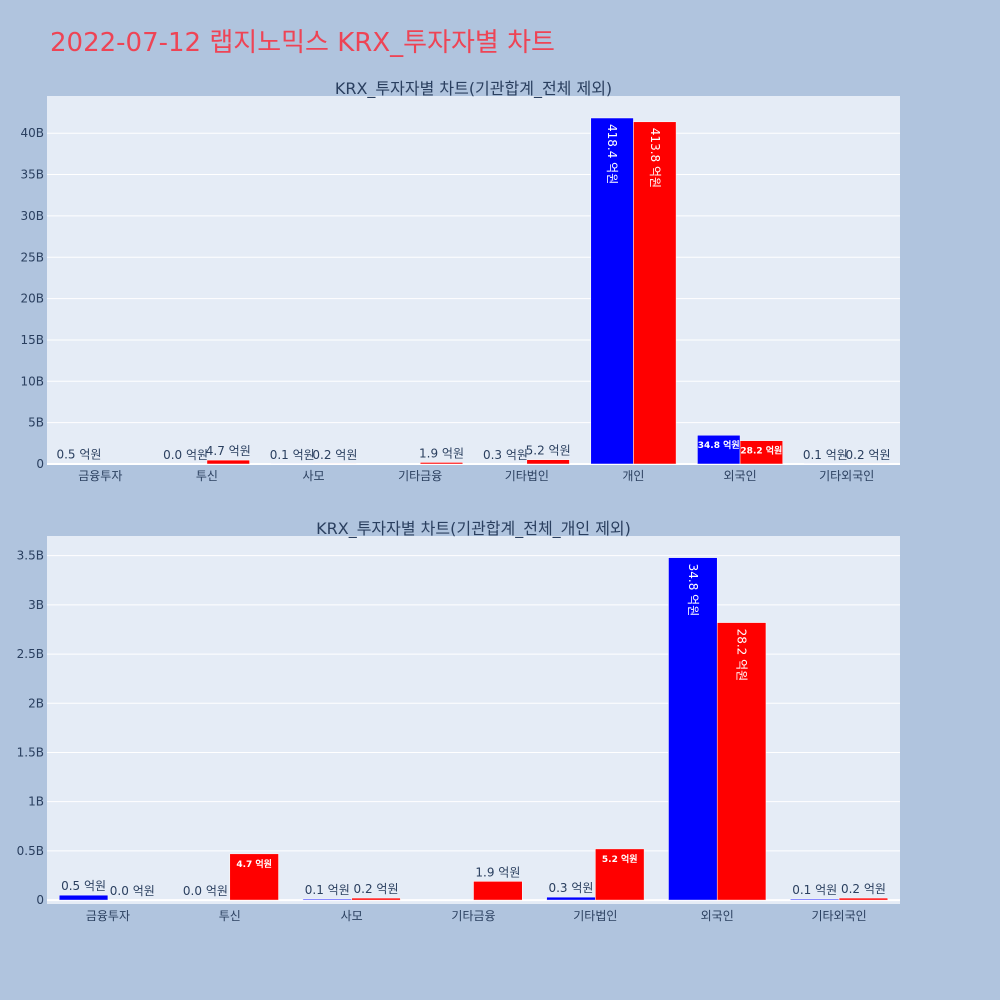 The image size is (1000, 1000). I want to click on chart-title: KRX_투자자별 차트(기관합계_전체_개인 제외), so click(473, 529).